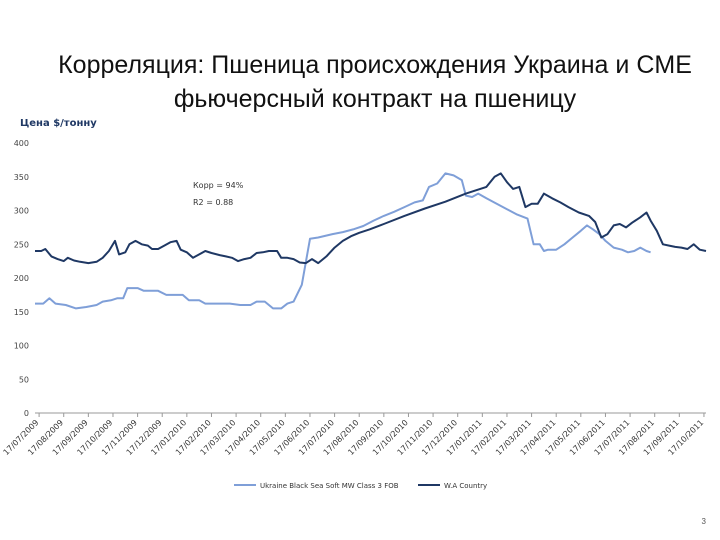 This screenshot has width=720, height=540. What do you see at coordinates (703, 521) in the screenshot?
I see `page-number: 3` at bounding box center [703, 521].